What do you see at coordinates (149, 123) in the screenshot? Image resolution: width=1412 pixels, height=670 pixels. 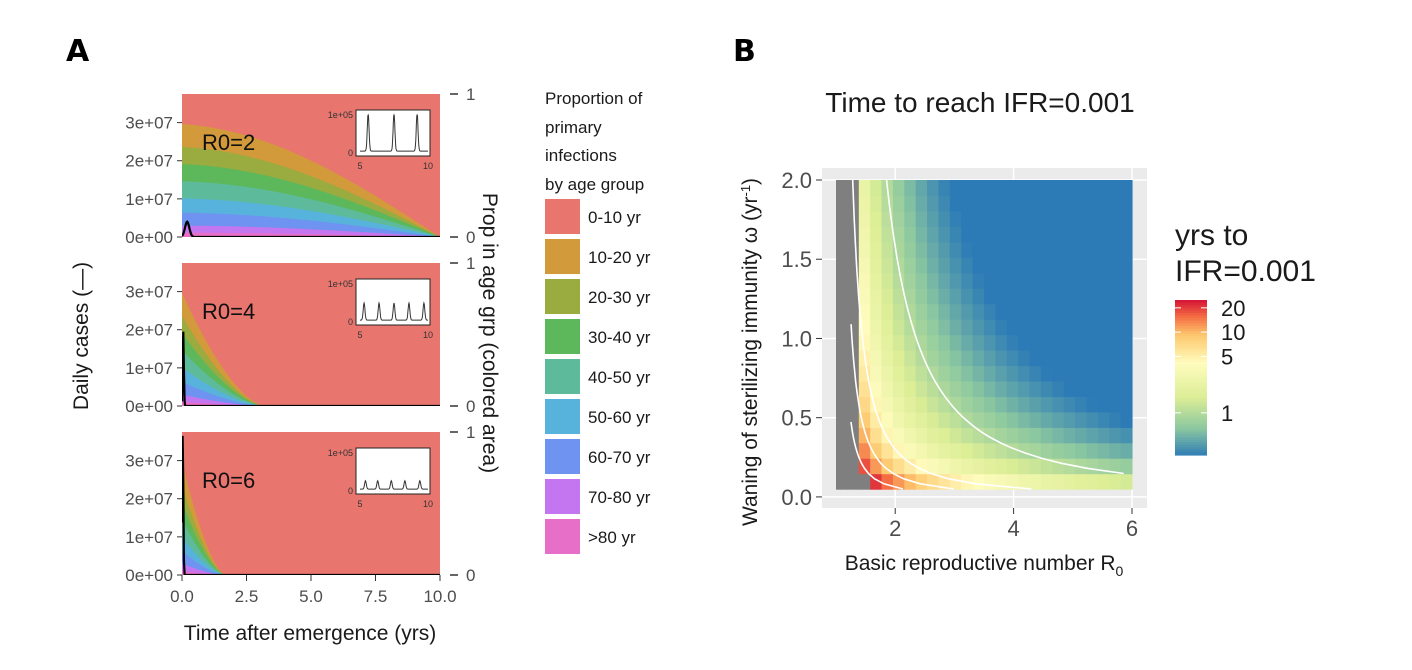 I see `y-tick-label: 3e+07` at bounding box center [149, 123].